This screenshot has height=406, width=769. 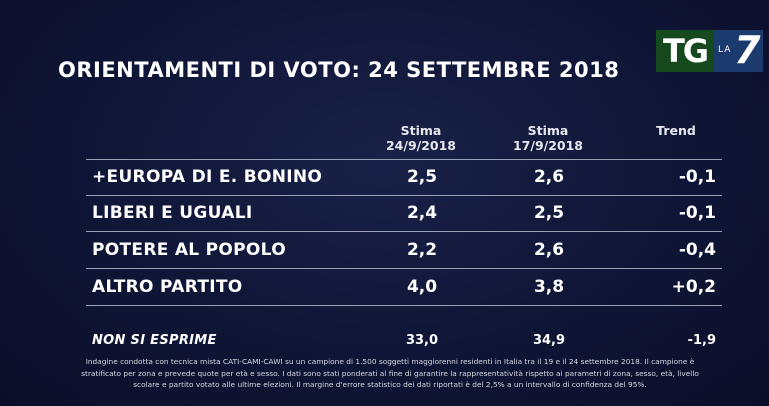 I want to click on row-label: ALTRO PARTITO, so click(x=167, y=287).